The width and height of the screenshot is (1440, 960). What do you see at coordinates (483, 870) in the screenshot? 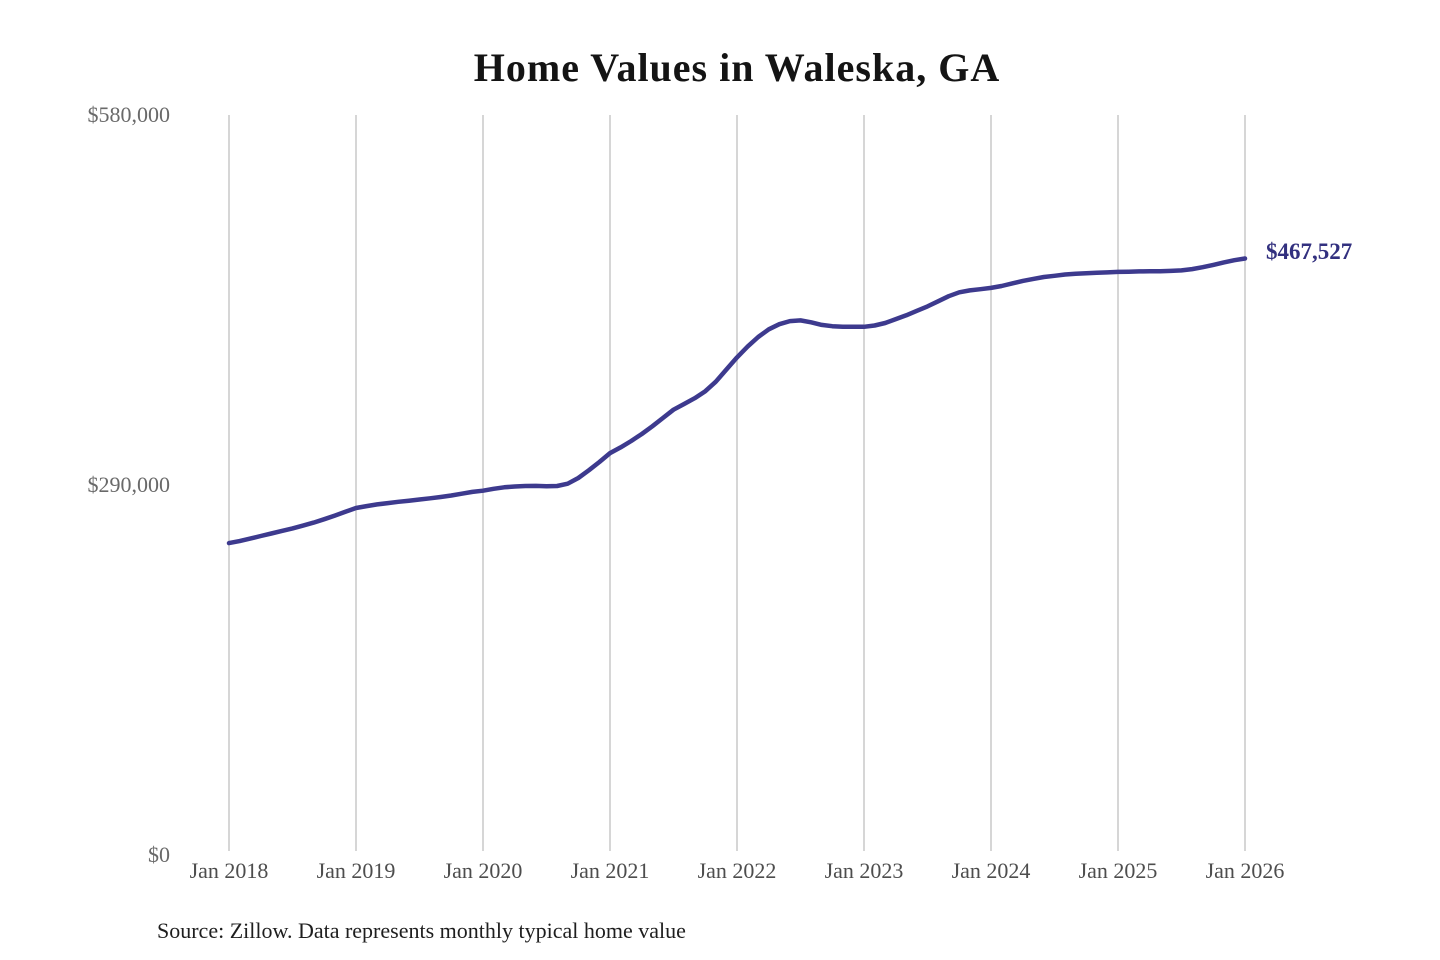
I see `x-axis-tick-label: Jan 2020` at bounding box center [483, 870].